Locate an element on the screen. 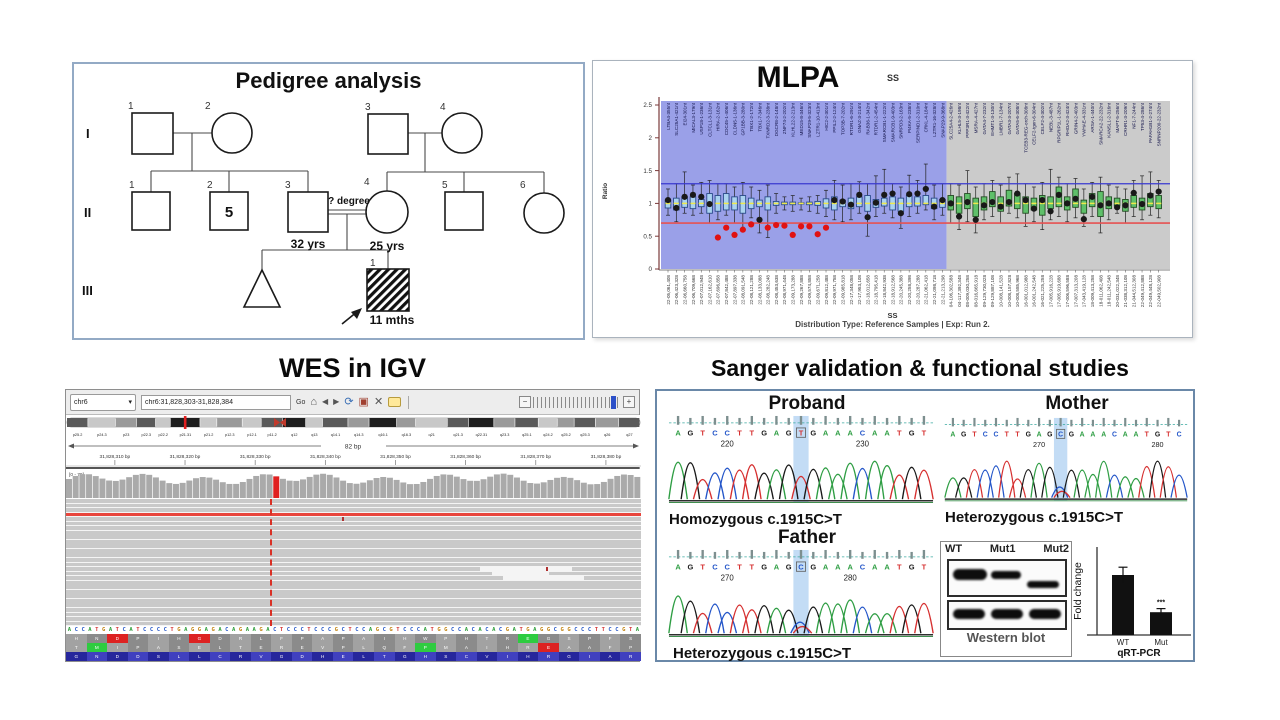 The width and height of the screenshot is (1280, 720). chromosome-select: chr6 ▾ is located at coordinates (103, 402).